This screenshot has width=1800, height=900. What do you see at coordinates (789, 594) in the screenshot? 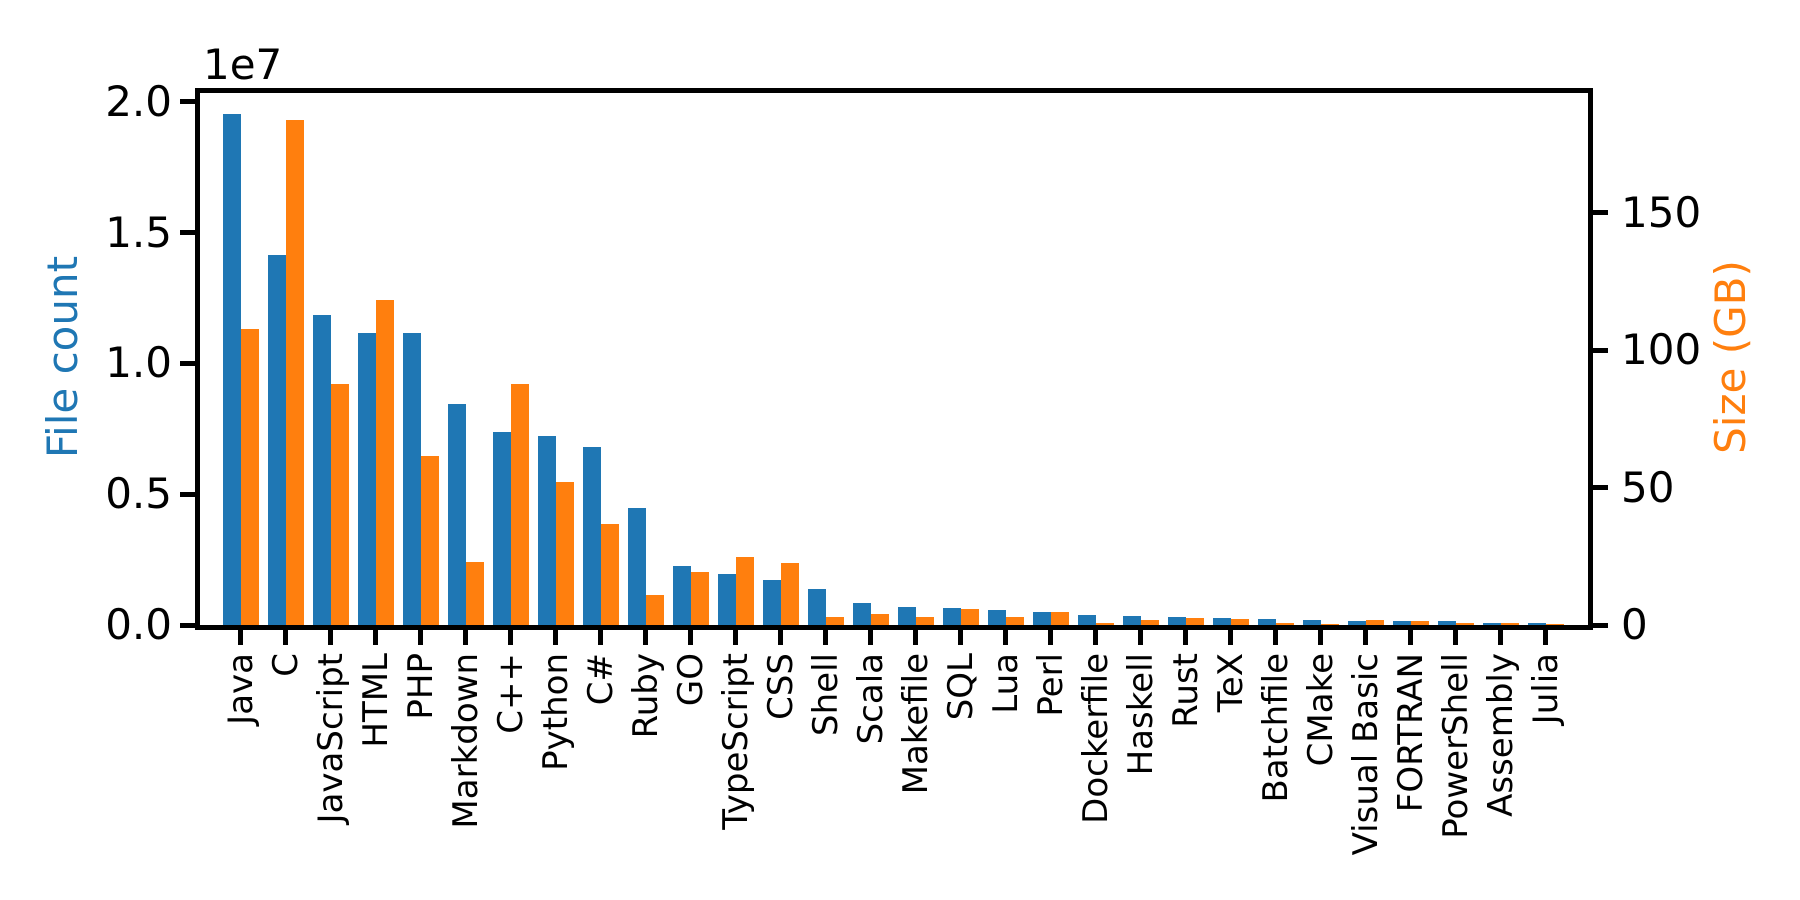
I see `bar-size-gb-css` at bounding box center [789, 594].